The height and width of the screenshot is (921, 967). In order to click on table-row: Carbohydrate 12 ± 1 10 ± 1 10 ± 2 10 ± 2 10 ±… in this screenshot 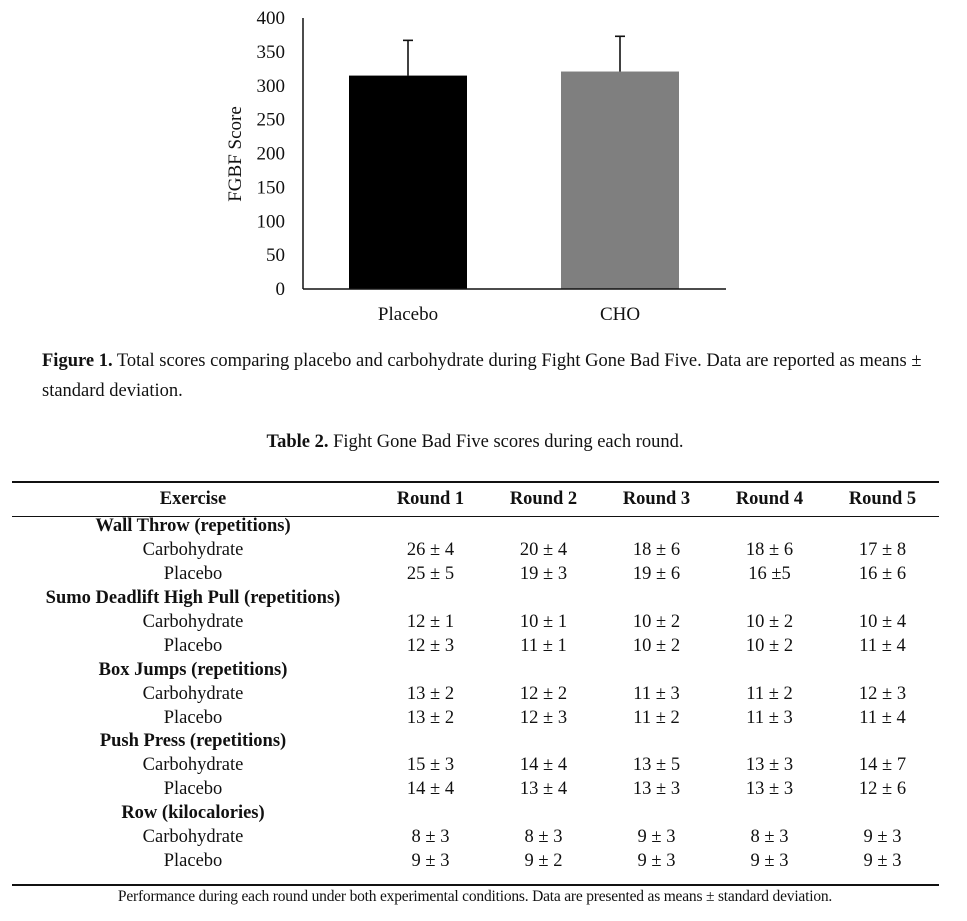, I will do `click(475, 623)`.